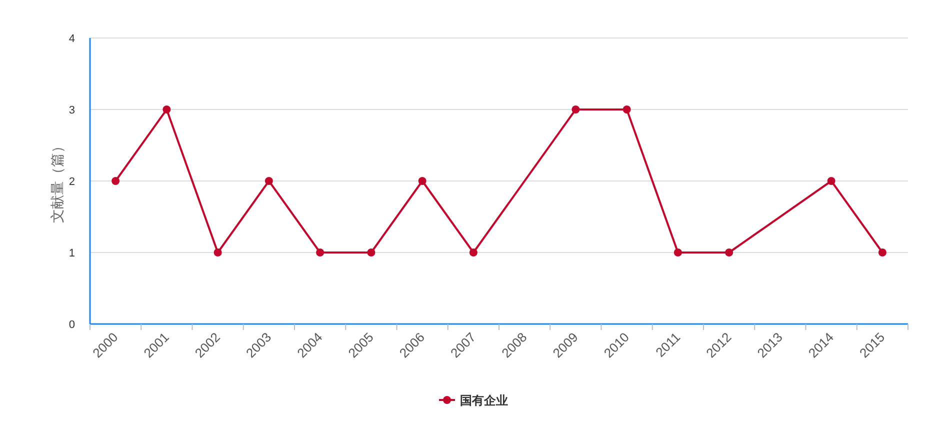 Image resolution: width=933 pixels, height=428 pixels. Describe the element at coordinates (71, 39) in the screenshot. I see `y-tick-label: 4` at that location.